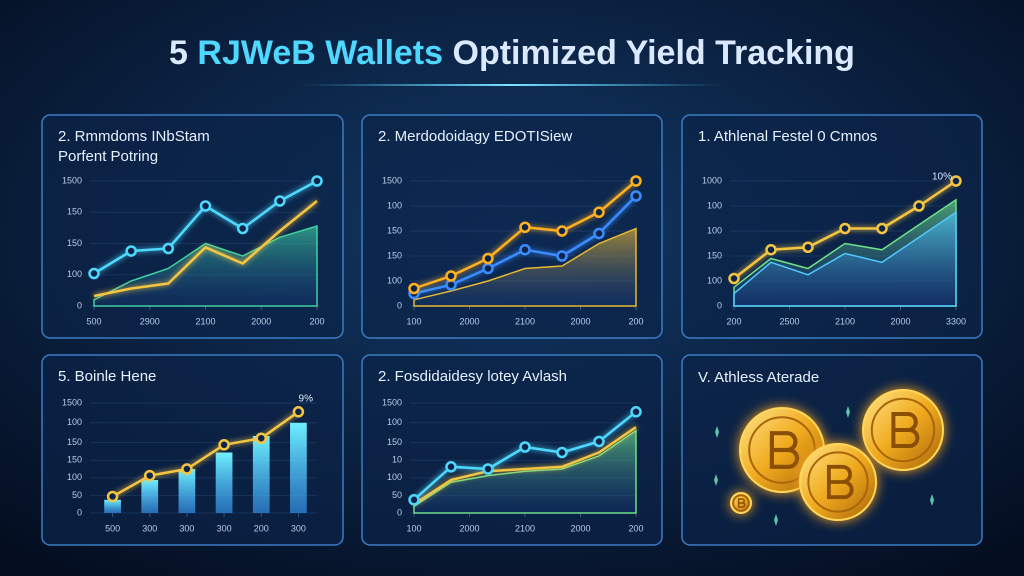 The width and height of the screenshot is (1024, 576). What do you see at coordinates (77, 495) in the screenshot?
I see `y-tick-label: 50` at bounding box center [77, 495].